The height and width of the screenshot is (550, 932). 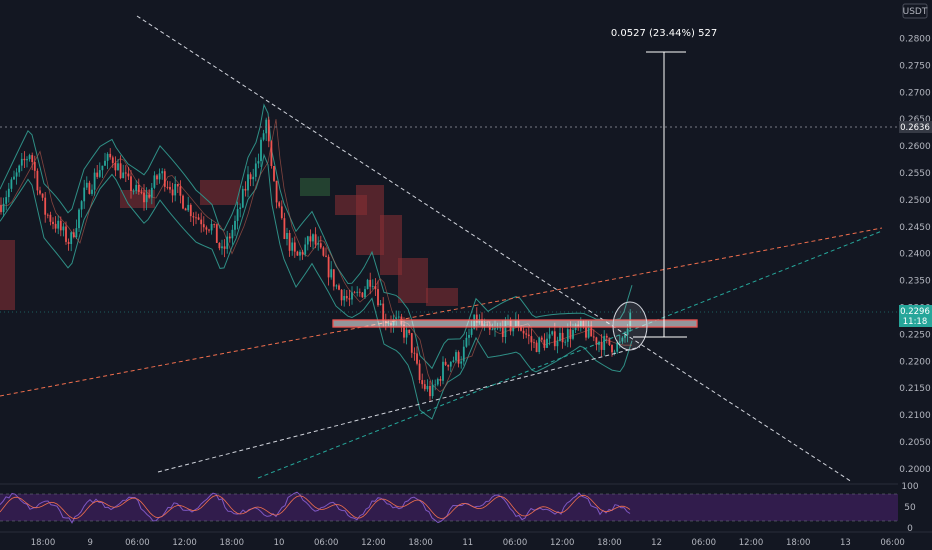 What do you see at coordinates (915, 11) in the screenshot?
I see `currency-badge` at bounding box center [915, 11].